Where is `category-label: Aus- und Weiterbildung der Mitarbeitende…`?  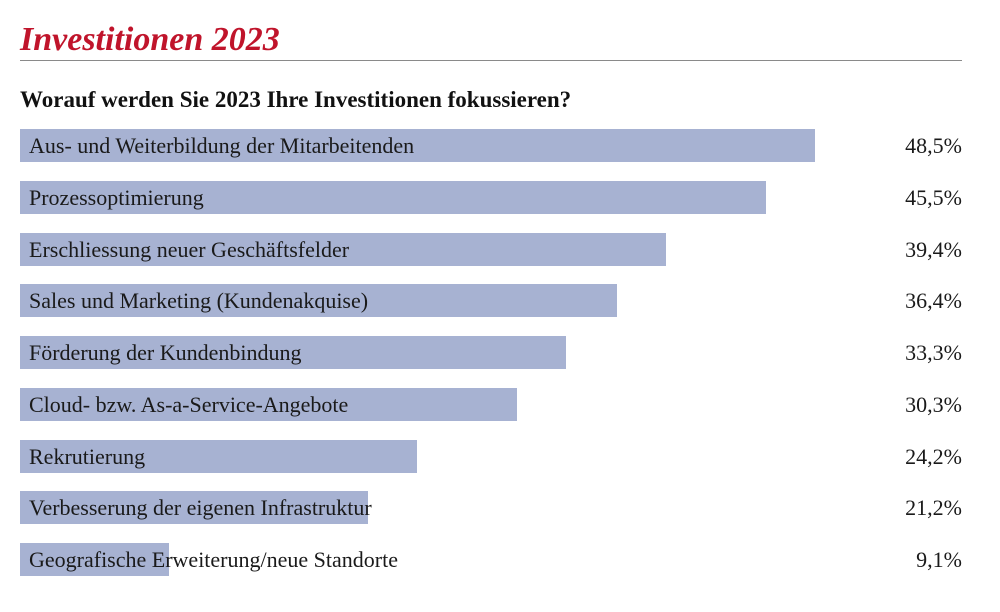 category-label: Aus- und Weiterbildung der Mitarbeitende… is located at coordinates (222, 145).